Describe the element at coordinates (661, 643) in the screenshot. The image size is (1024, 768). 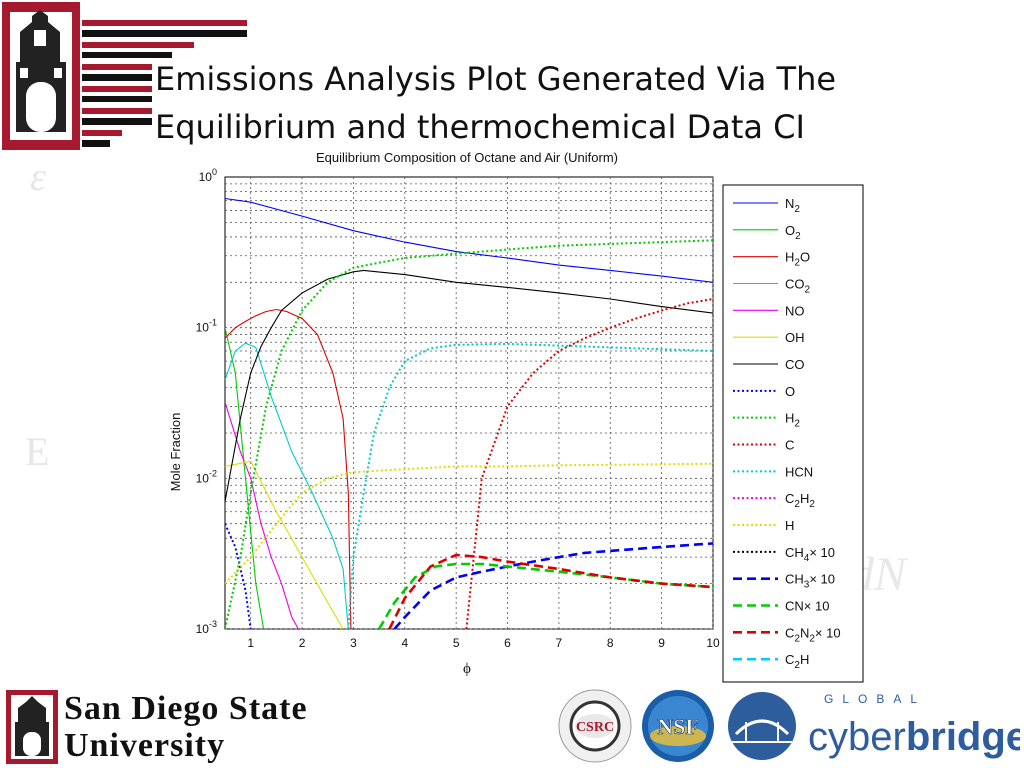
I see `x-tick-label: 9` at that location.